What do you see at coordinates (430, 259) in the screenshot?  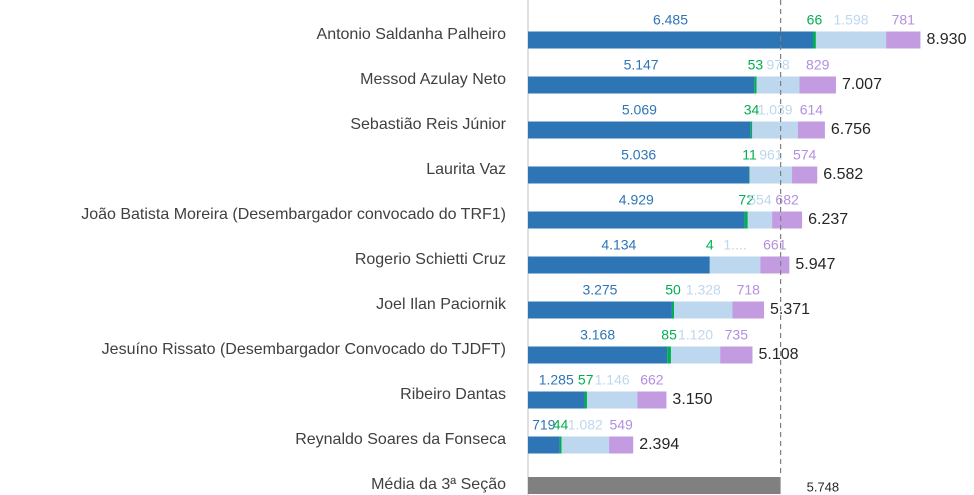 I see `category-label: Rogerio Schietti Cruz` at bounding box center [430, 259].